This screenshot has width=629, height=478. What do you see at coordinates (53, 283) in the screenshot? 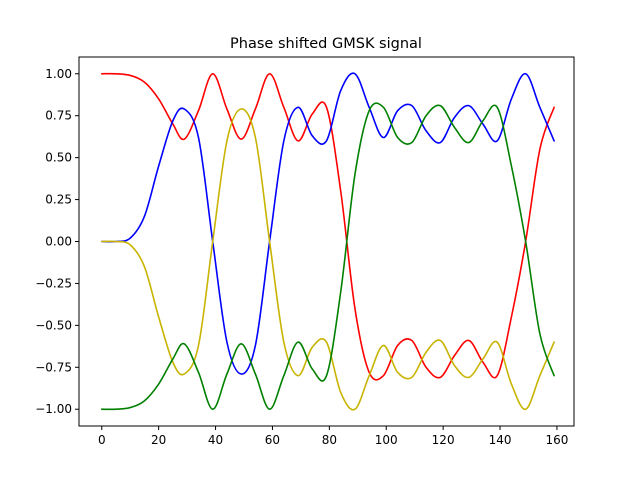
I see `y-tick-label: −0.25` at bounding box center [53, 283].